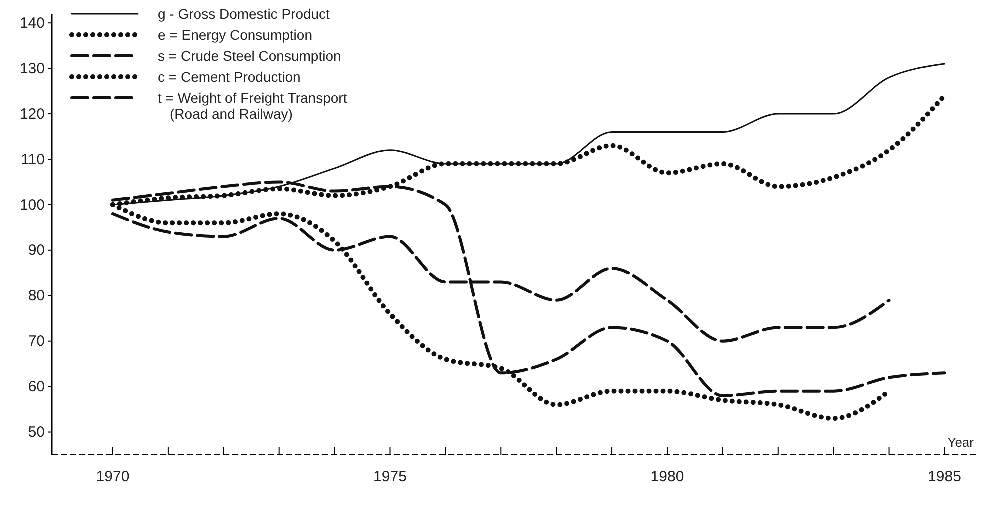  What do you see at coordinates (667, 477) in the screenshot?
I see `x-tick-label: 1980` at bounding box center [667, 477].